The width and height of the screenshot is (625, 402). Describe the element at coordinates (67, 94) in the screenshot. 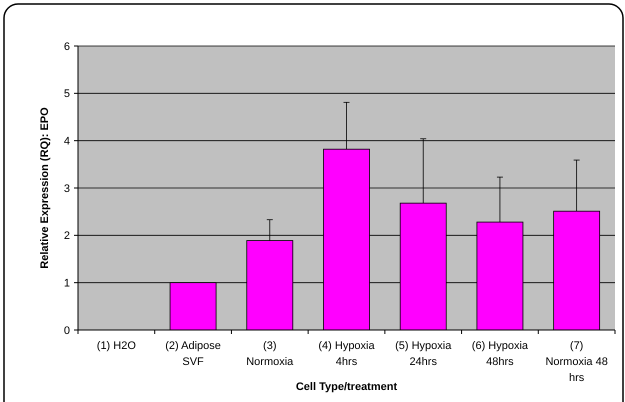

I see `y-tick-label: 5` at that location.